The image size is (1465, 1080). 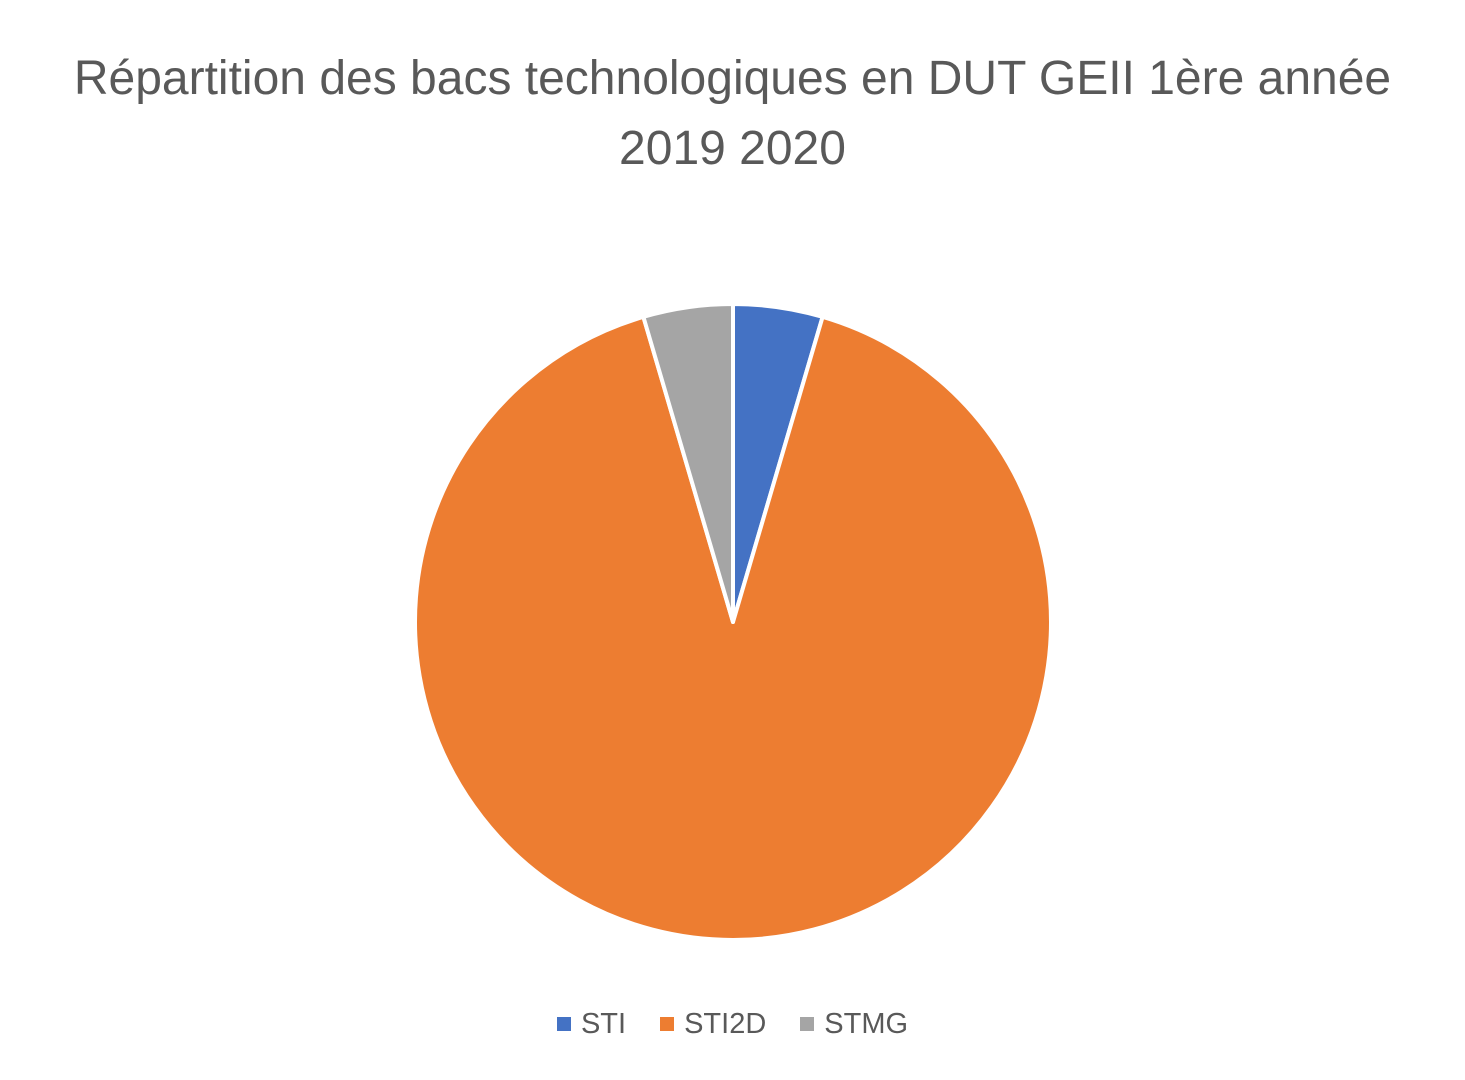 What do you see at coordinates (807, 1024) in the screenshot?
I see `legend-swatch-stmg` at bounding box center [807, 1024].